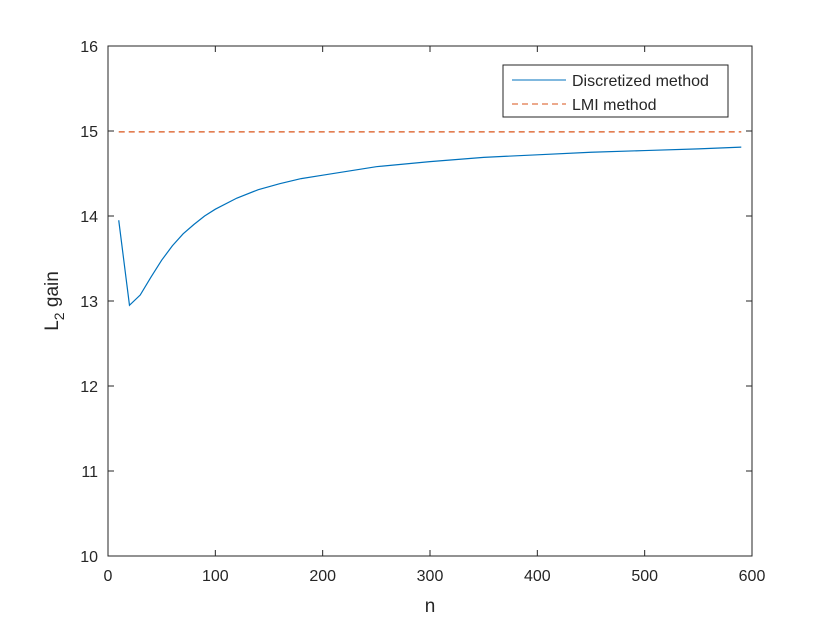 This screenshot has height=623, width=830. What do you see at coordinates (89, 557) in the screenshot?
I see `y-tick-label: 10` at bounding box center [89, 557].